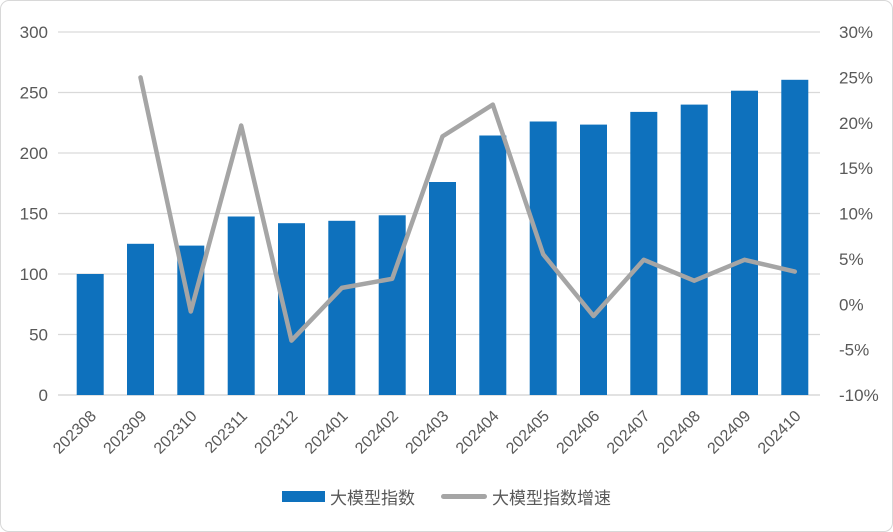  Describe the element at coordinates (428, 433) in the screenshot. I see `x-axis-tick-label: 202403` at that location.